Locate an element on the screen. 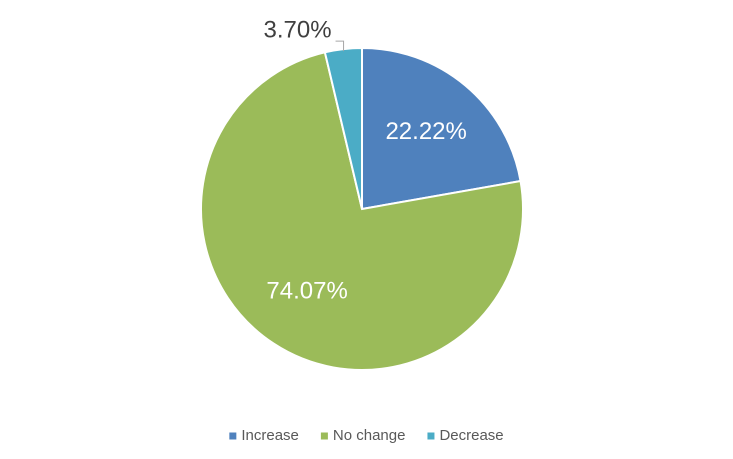 The height and width of the screenshot is (459, 733). leader-line is located at coordinates (340, 46).